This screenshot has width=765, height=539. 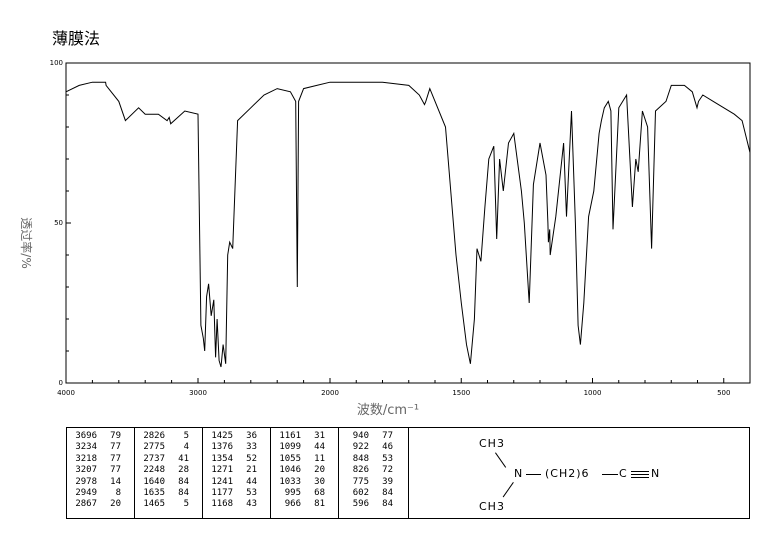 What do you see at coordinates (251, 458) in the screenshot?
I see `peak-transmittance: 52` at bounding box center [251, 458].